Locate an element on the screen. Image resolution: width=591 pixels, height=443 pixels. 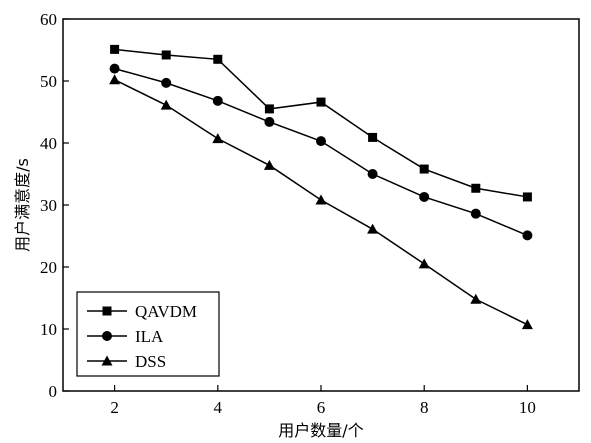
x-tick-label: 8 is located at coordinates (424, 407).